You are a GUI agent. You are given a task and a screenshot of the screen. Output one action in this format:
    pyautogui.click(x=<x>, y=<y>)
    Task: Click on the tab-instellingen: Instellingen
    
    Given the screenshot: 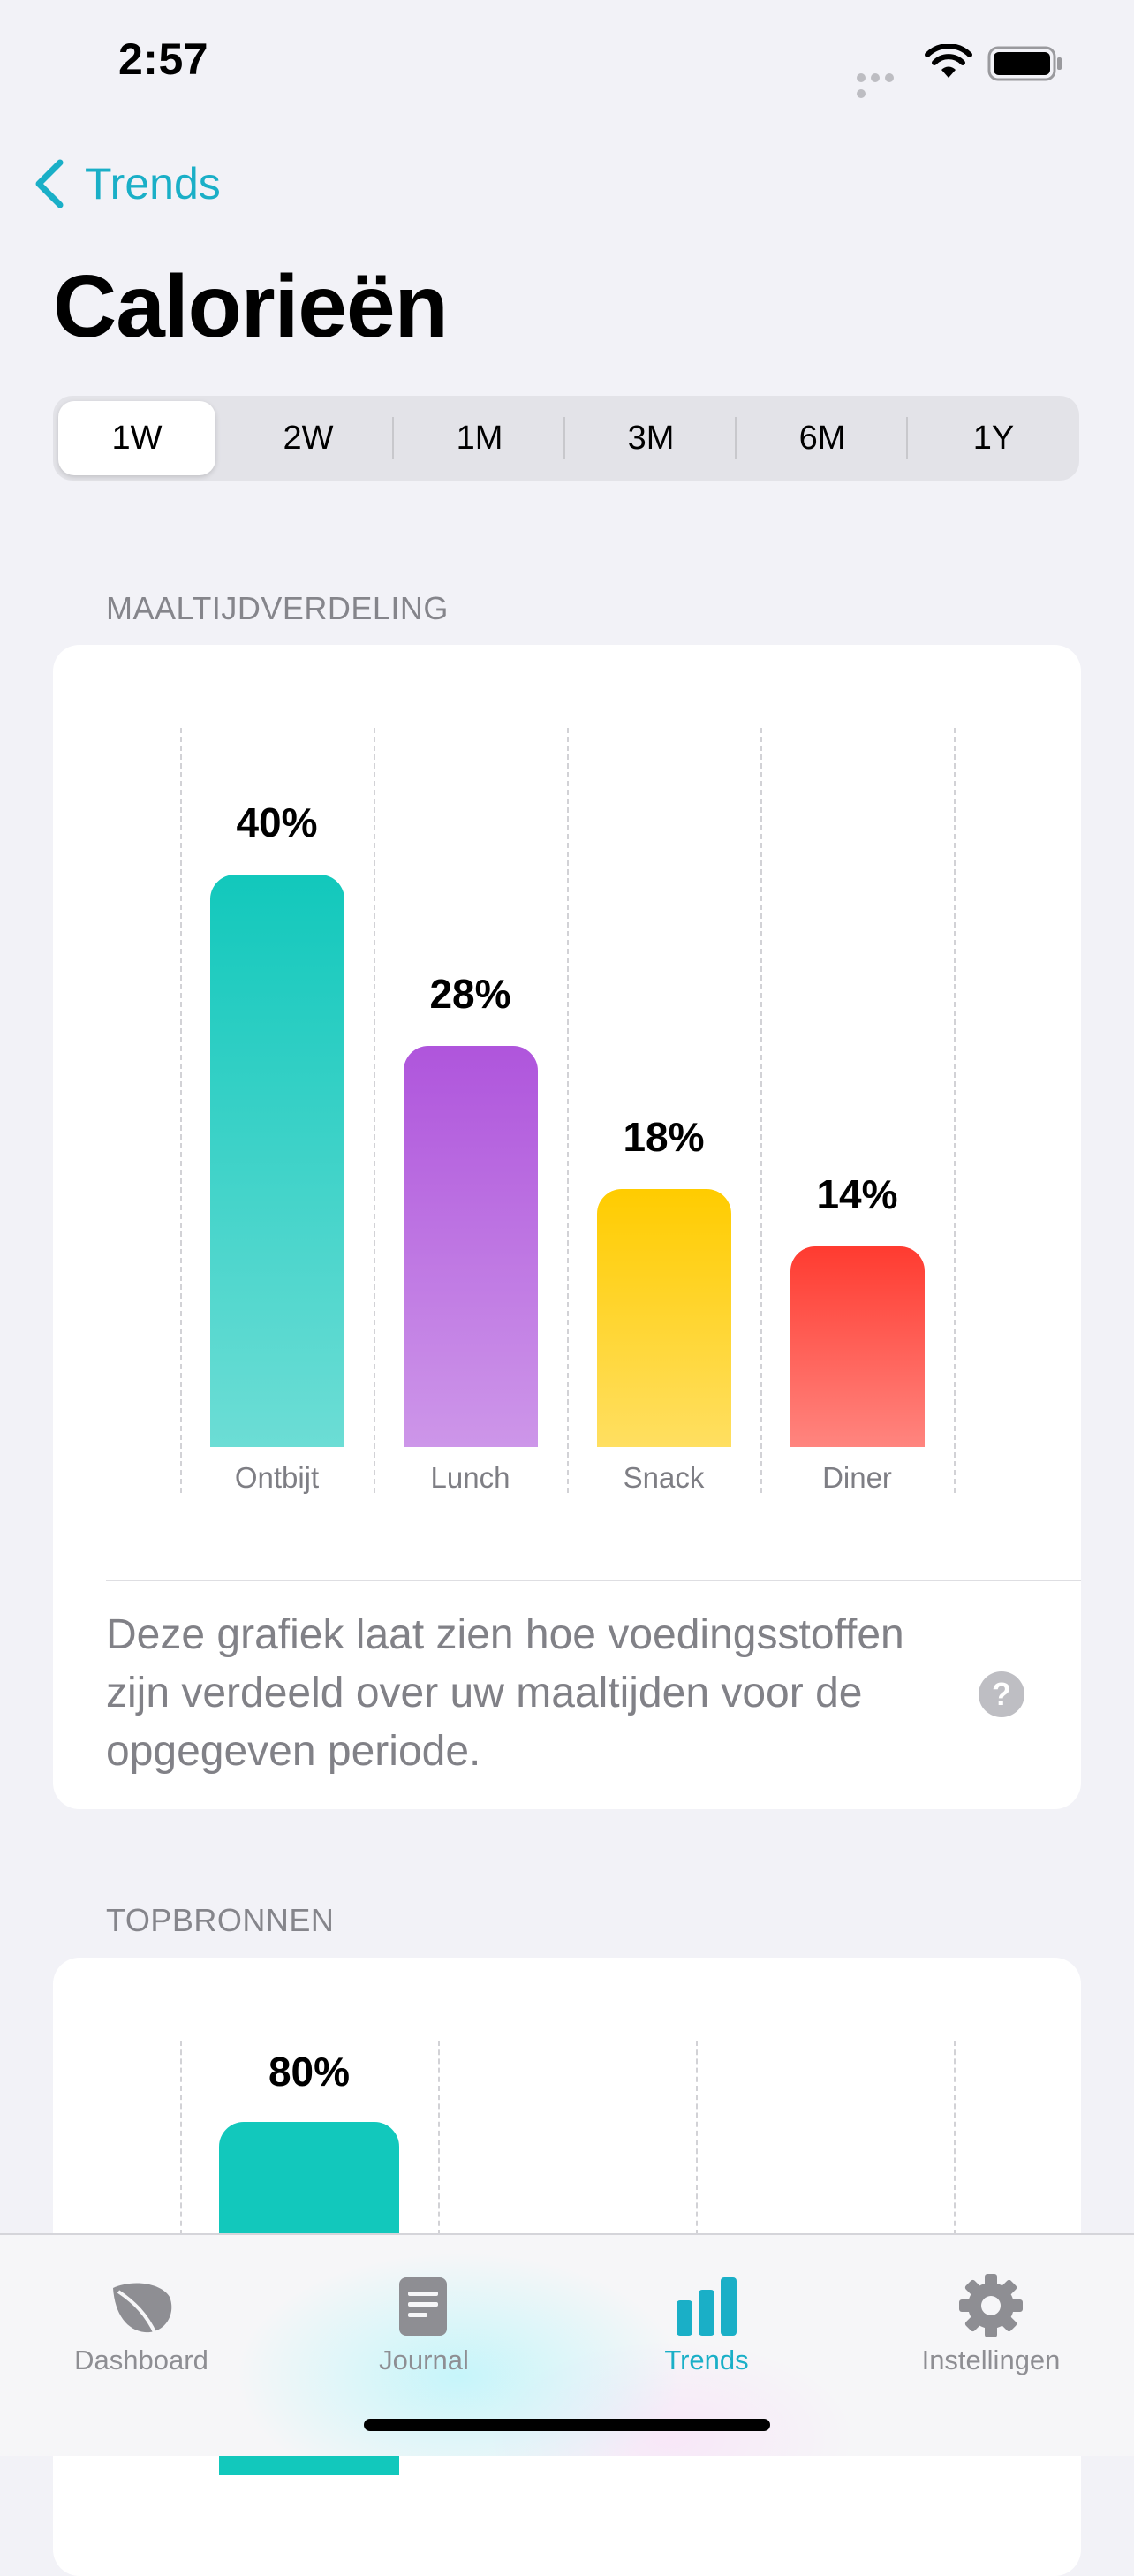 What is the action you would take?
    pyautogui.click(x=991, y=2319)
    